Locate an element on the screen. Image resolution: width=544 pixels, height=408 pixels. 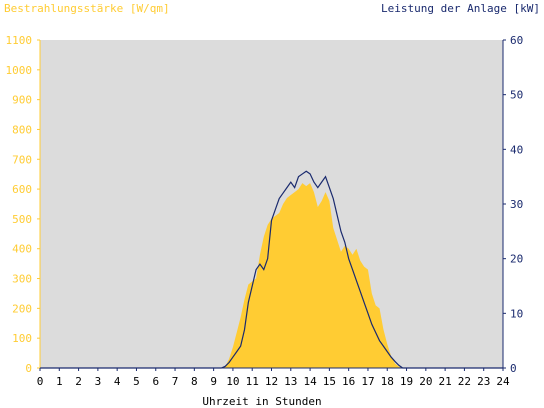
x-tick-label: 11 is located at coordinates (252, 381).